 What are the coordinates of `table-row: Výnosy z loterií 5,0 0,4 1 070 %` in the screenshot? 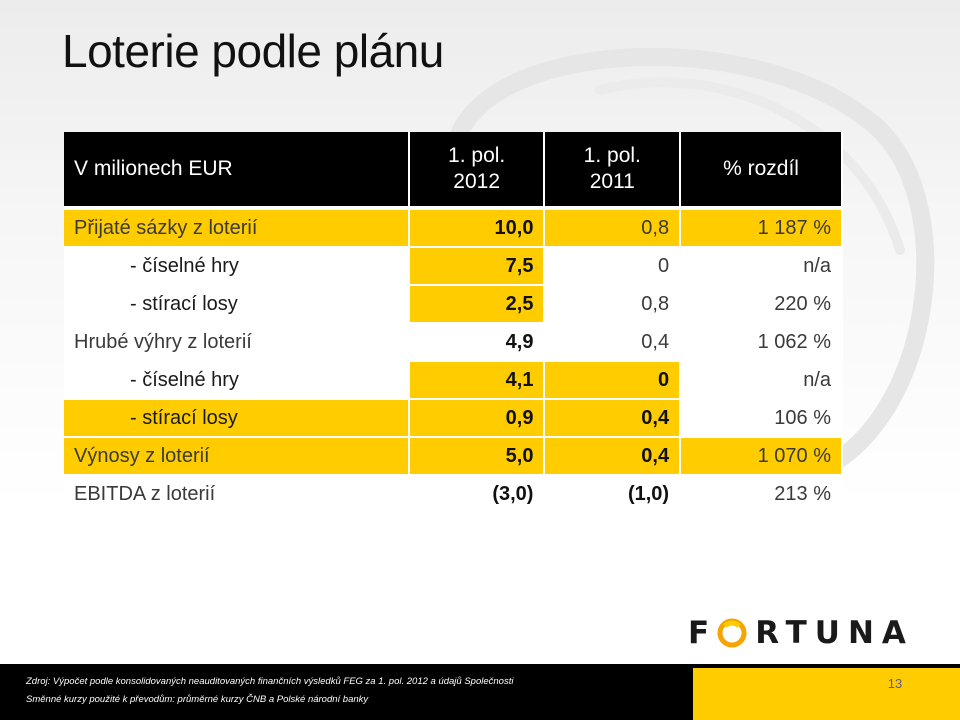 It's located at (453, 457).